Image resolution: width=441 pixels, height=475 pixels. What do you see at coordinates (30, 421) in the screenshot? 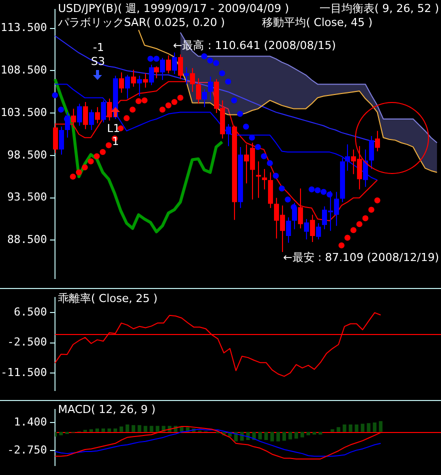
I see `y-tick-label: 1.400` at bounding box center [30, 421].